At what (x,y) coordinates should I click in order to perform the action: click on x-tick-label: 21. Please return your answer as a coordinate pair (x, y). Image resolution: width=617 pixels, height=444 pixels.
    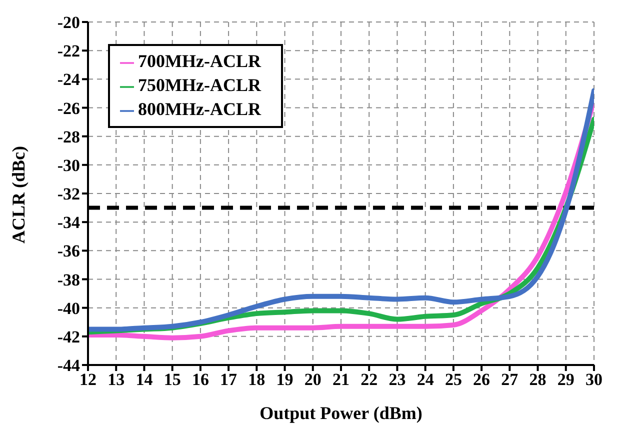
    Looking at the image, I should click on (341, 380).